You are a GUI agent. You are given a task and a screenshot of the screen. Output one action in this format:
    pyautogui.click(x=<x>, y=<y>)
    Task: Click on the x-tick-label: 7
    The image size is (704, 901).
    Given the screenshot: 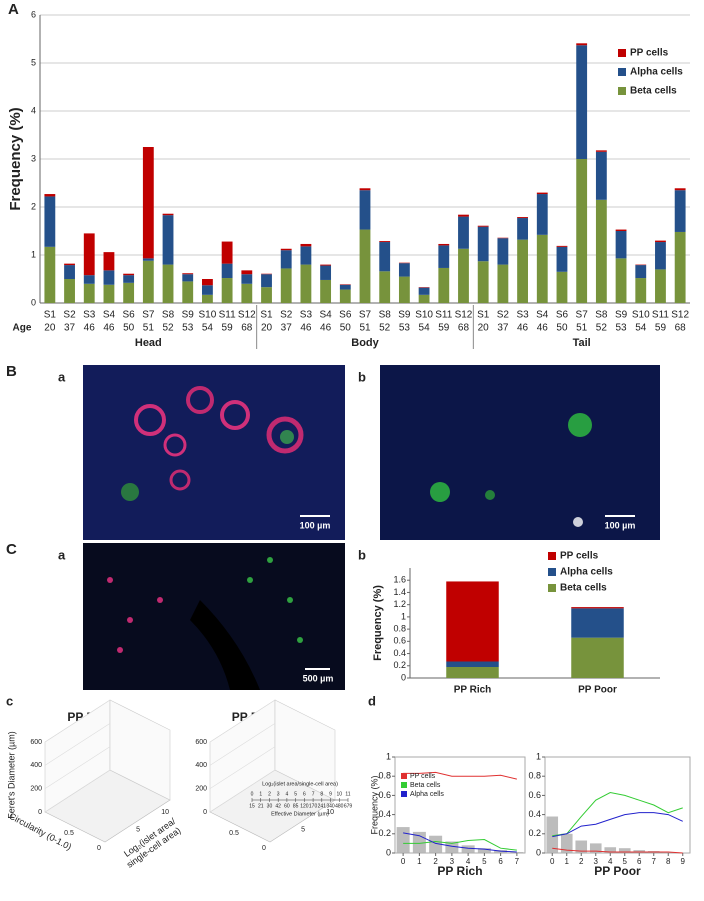 What is the action you would take?
    pyautogui.click(x=517, y=861)
    